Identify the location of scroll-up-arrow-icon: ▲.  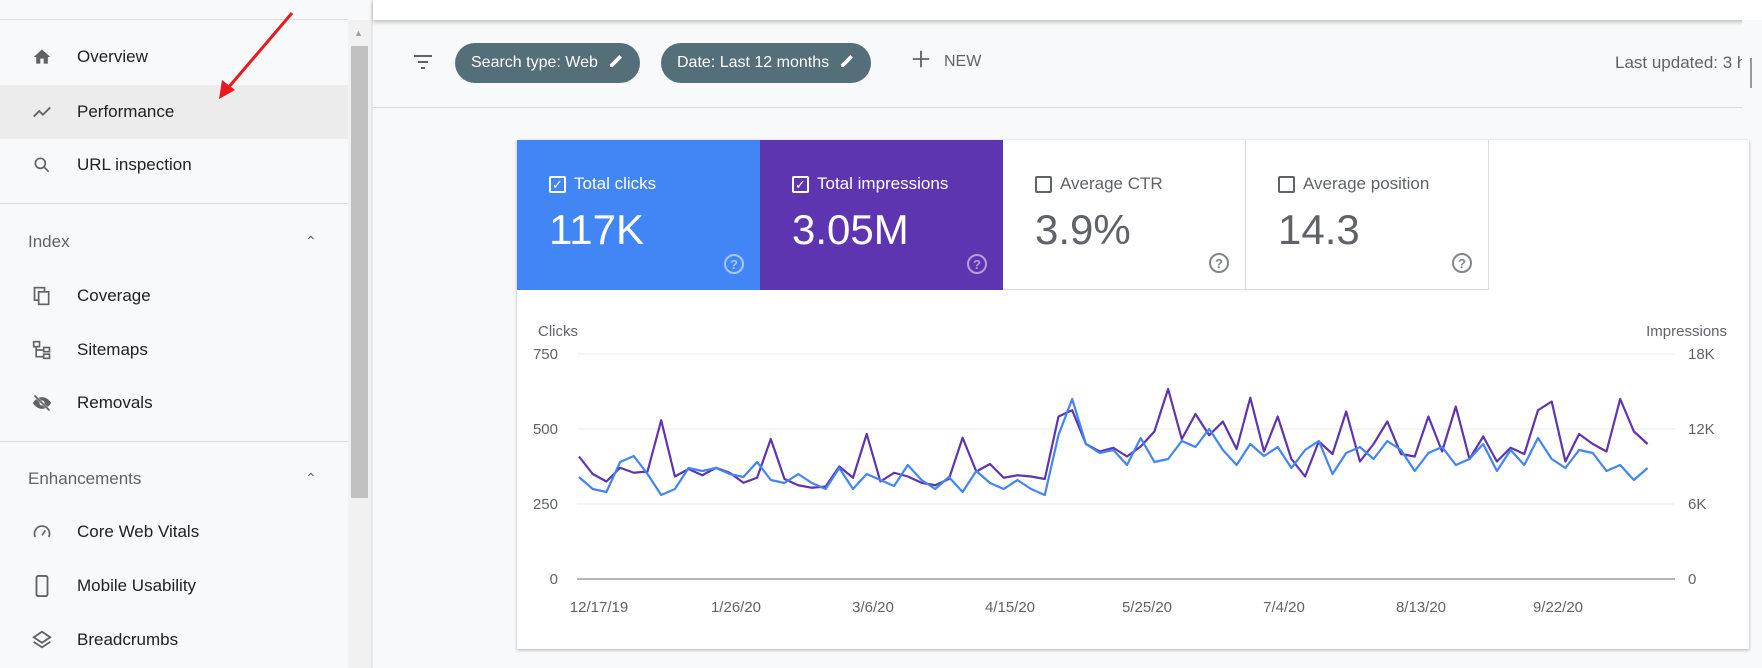
(358, 33).